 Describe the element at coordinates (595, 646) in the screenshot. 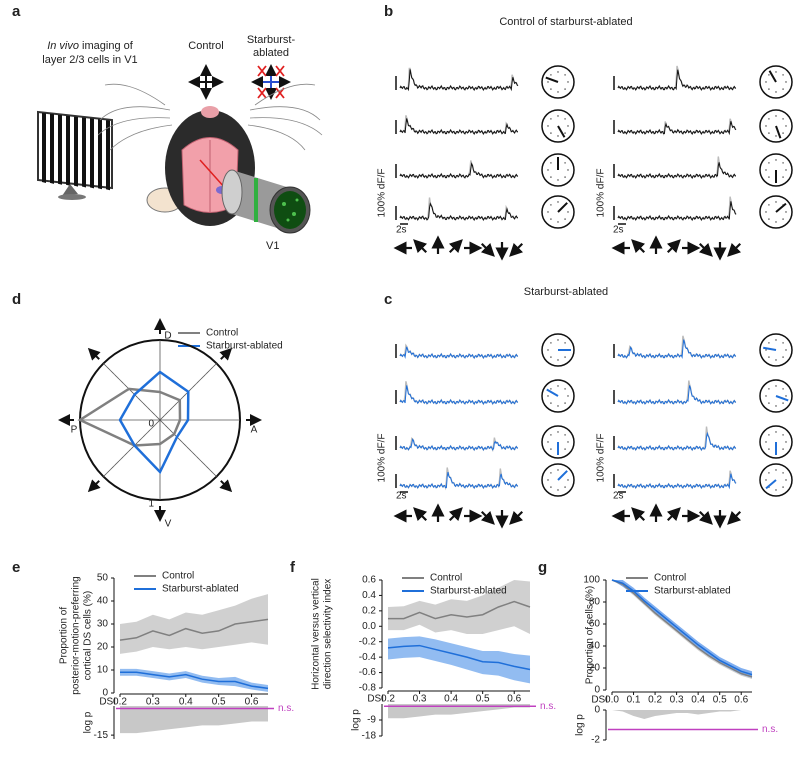

I see `y-tick-label: 40` at that location.